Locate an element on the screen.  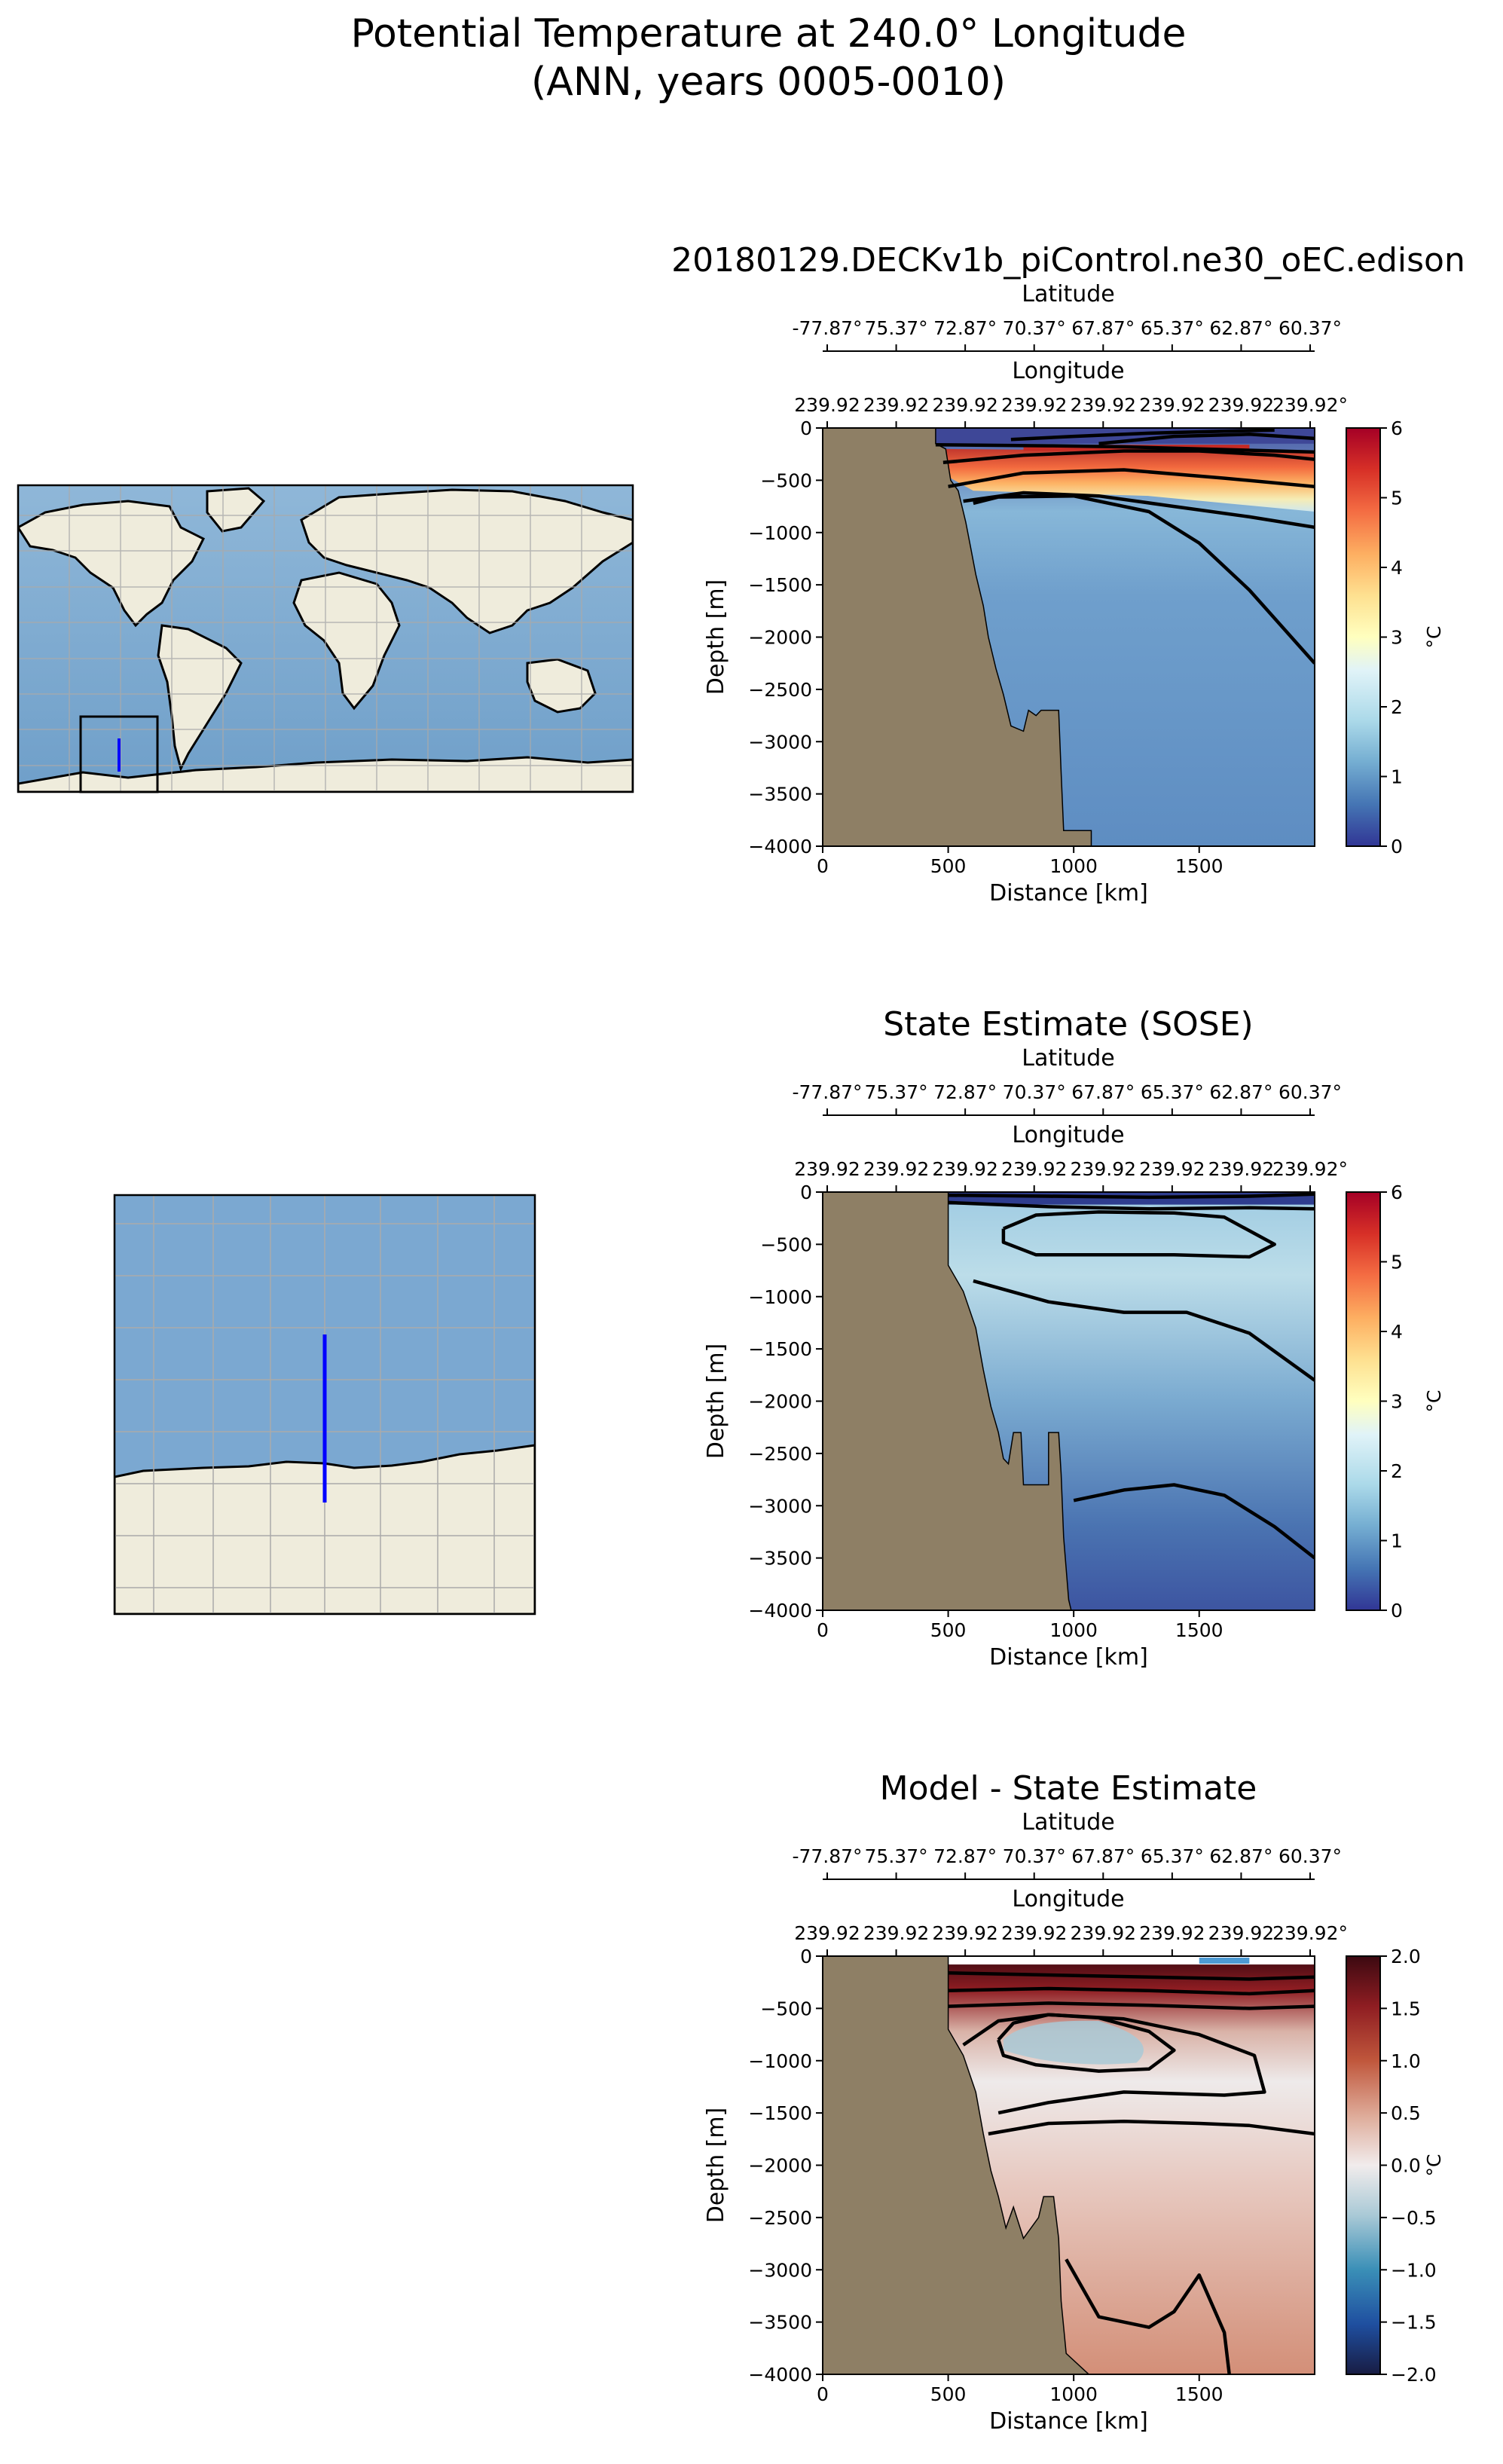
warm-layer is located at coordinates (1125, 480).